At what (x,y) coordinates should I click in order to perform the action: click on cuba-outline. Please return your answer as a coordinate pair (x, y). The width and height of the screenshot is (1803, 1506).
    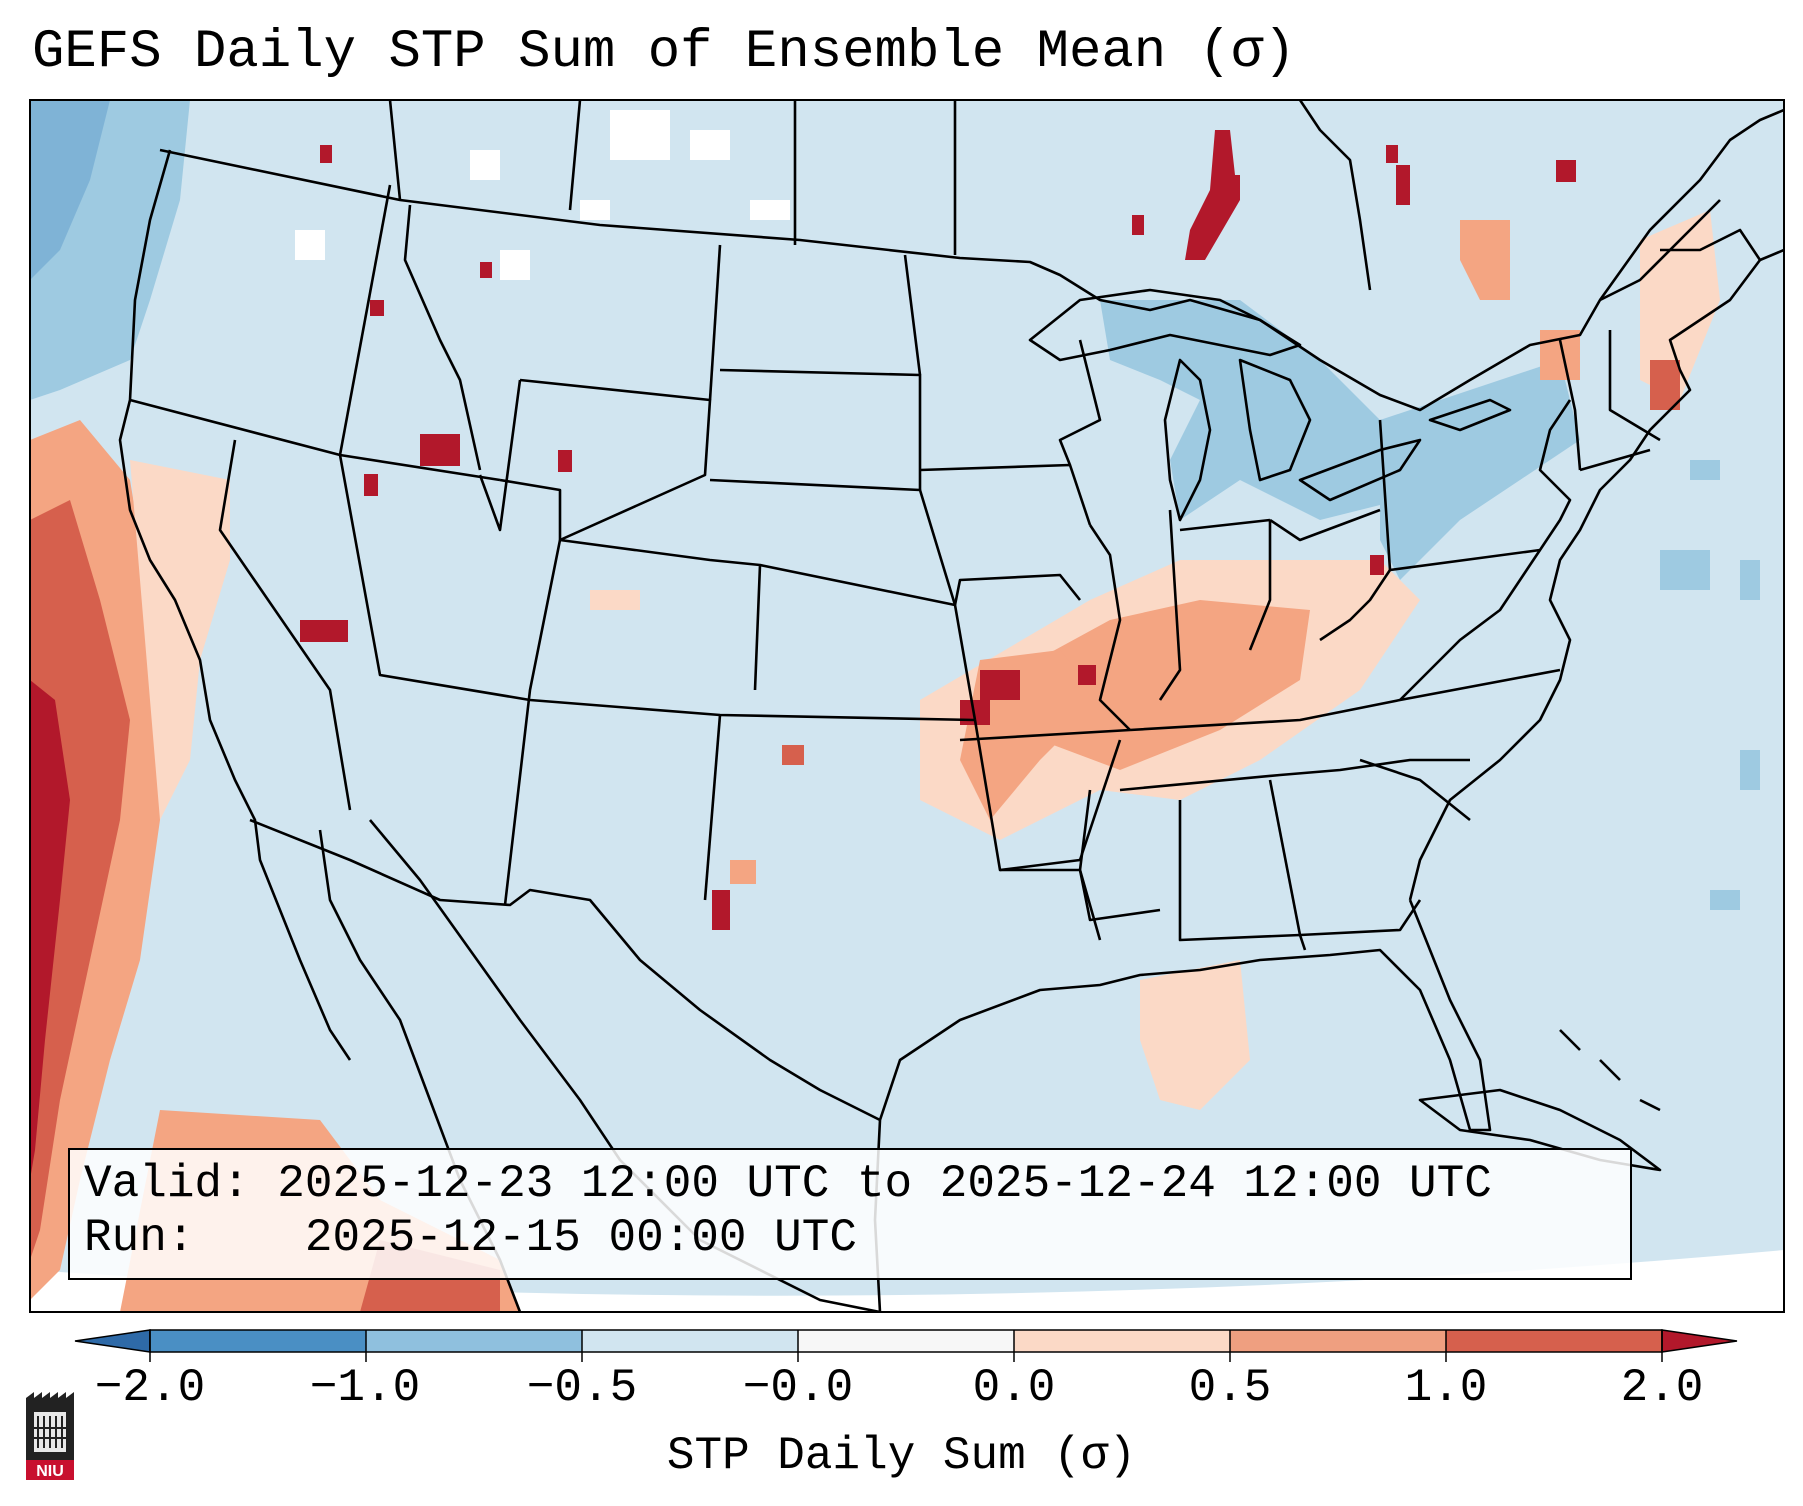
    Looking at the image, I should click on (1540, 1130).